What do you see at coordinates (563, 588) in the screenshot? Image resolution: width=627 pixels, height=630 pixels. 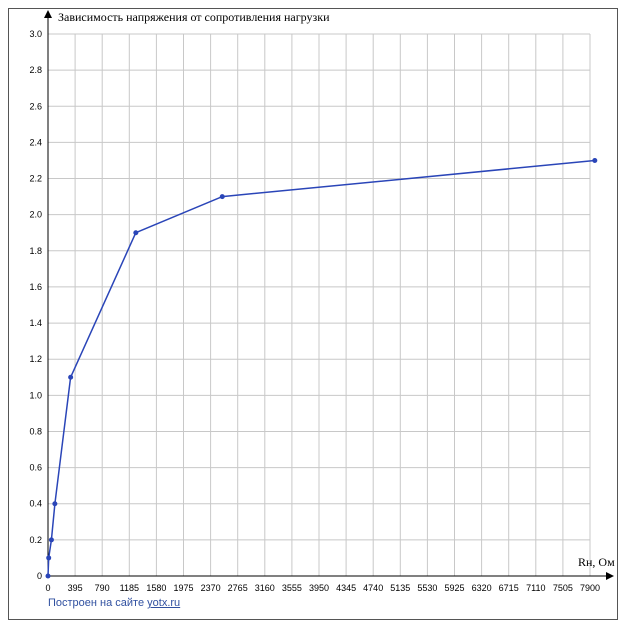 I see `x-tick-label: 7505` at bounding box center [563, 588].